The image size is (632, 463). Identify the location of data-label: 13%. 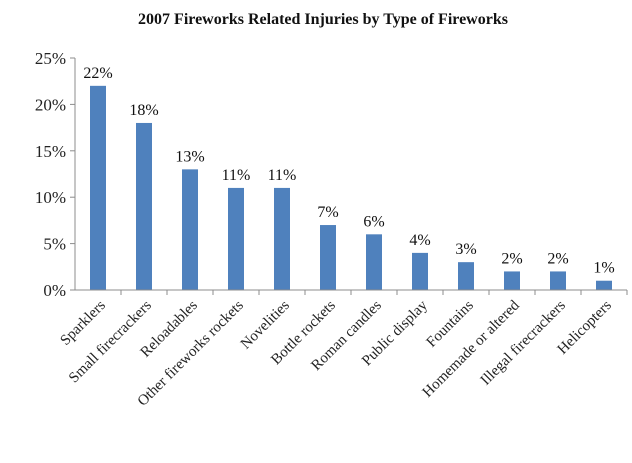
(189, 156).